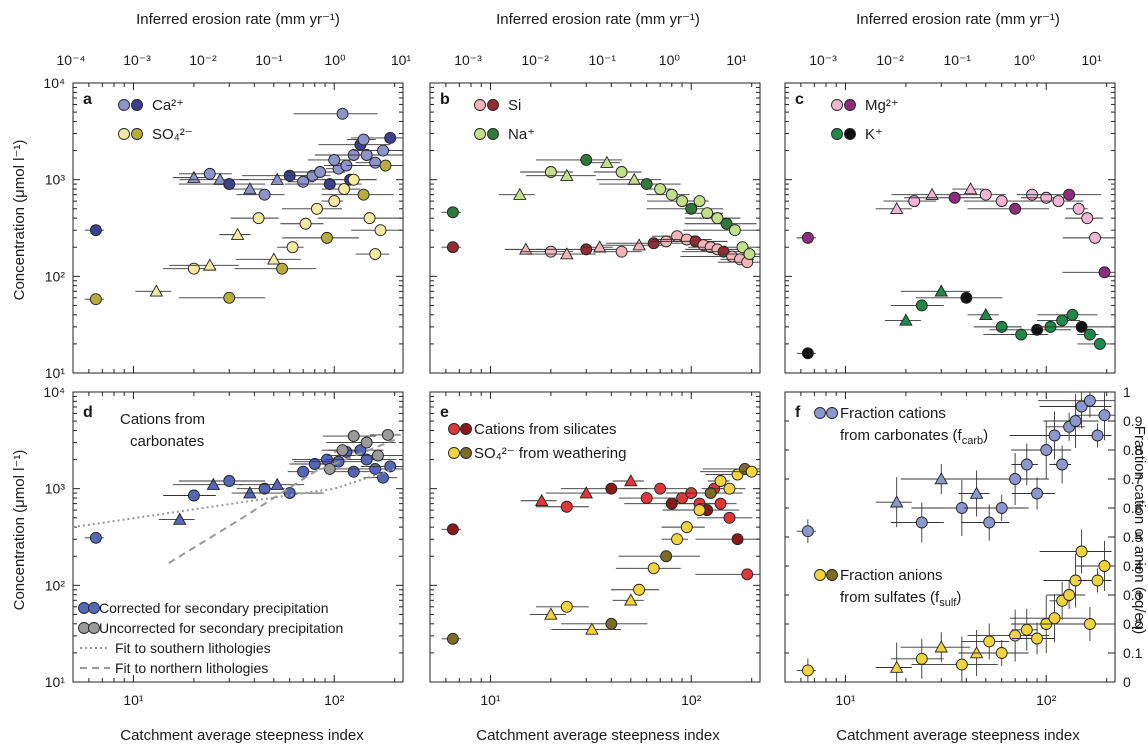 Image resolution: width=1148 pixels, height=745 pixels. I want to click on panel-frame-e, so click(595, 537).